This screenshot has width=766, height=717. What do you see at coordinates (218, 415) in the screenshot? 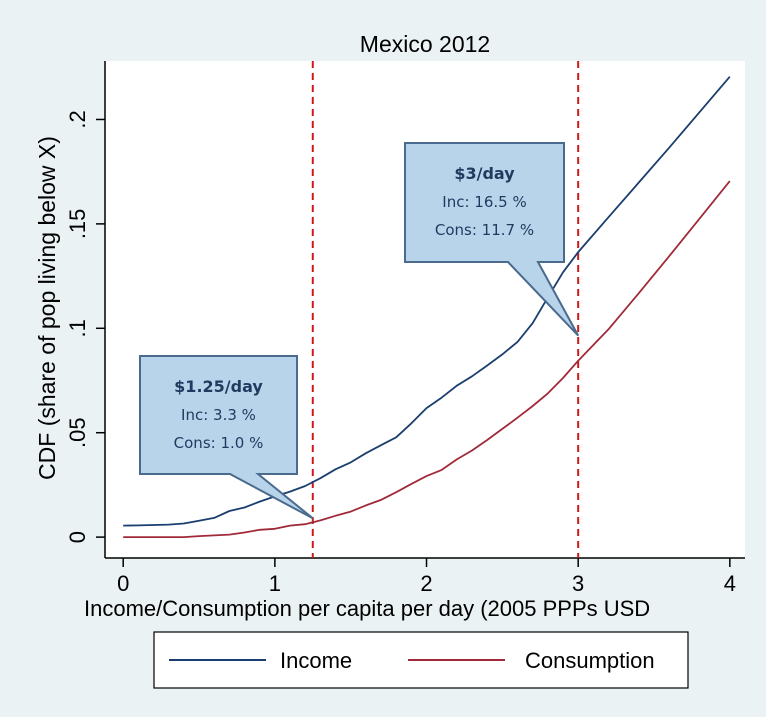
I see `callout-line: Inc: 3.3 %` at bounding box center [218, 415].